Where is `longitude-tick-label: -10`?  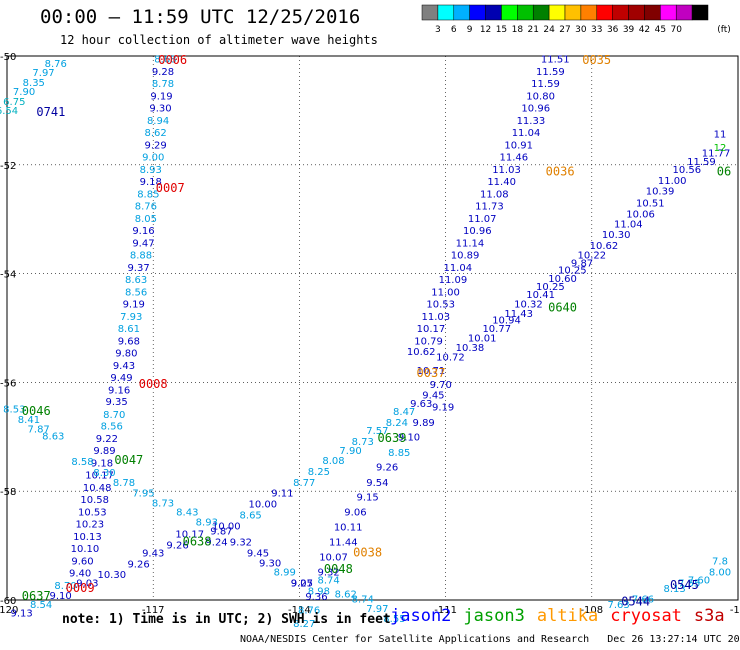 longitude-tick-label: -10 is located at coordinates (735, 610).